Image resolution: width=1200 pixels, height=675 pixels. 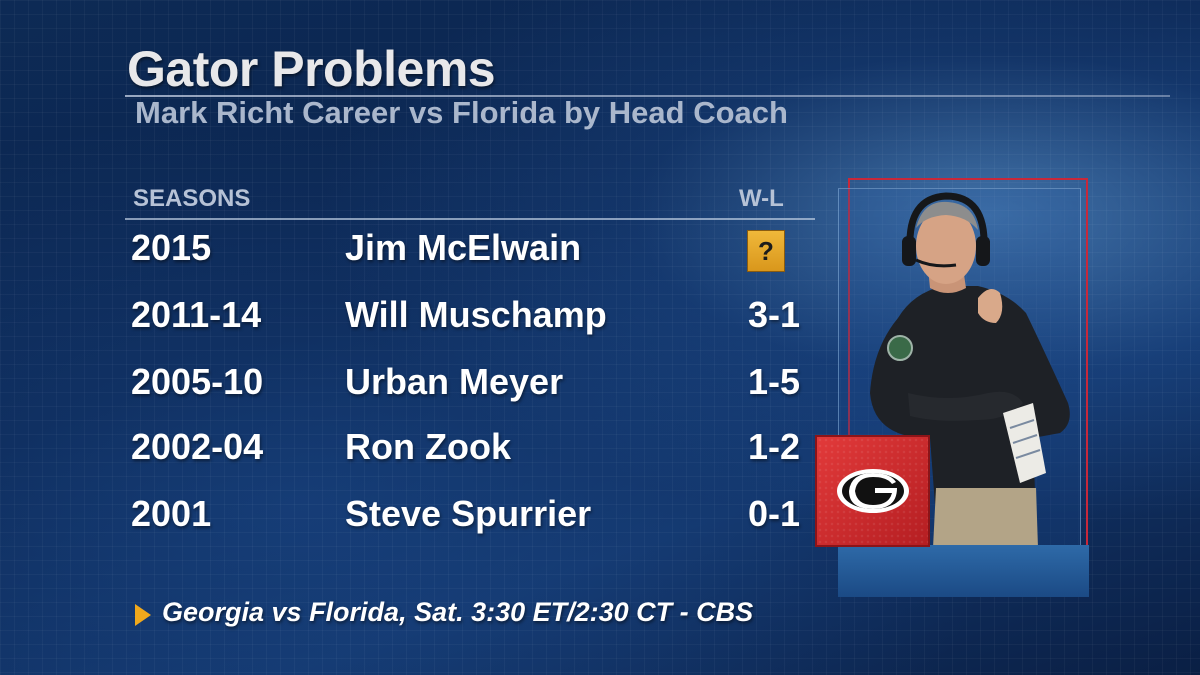 I want to click on season-cell: 2011-14, so click(x=196, y=314).